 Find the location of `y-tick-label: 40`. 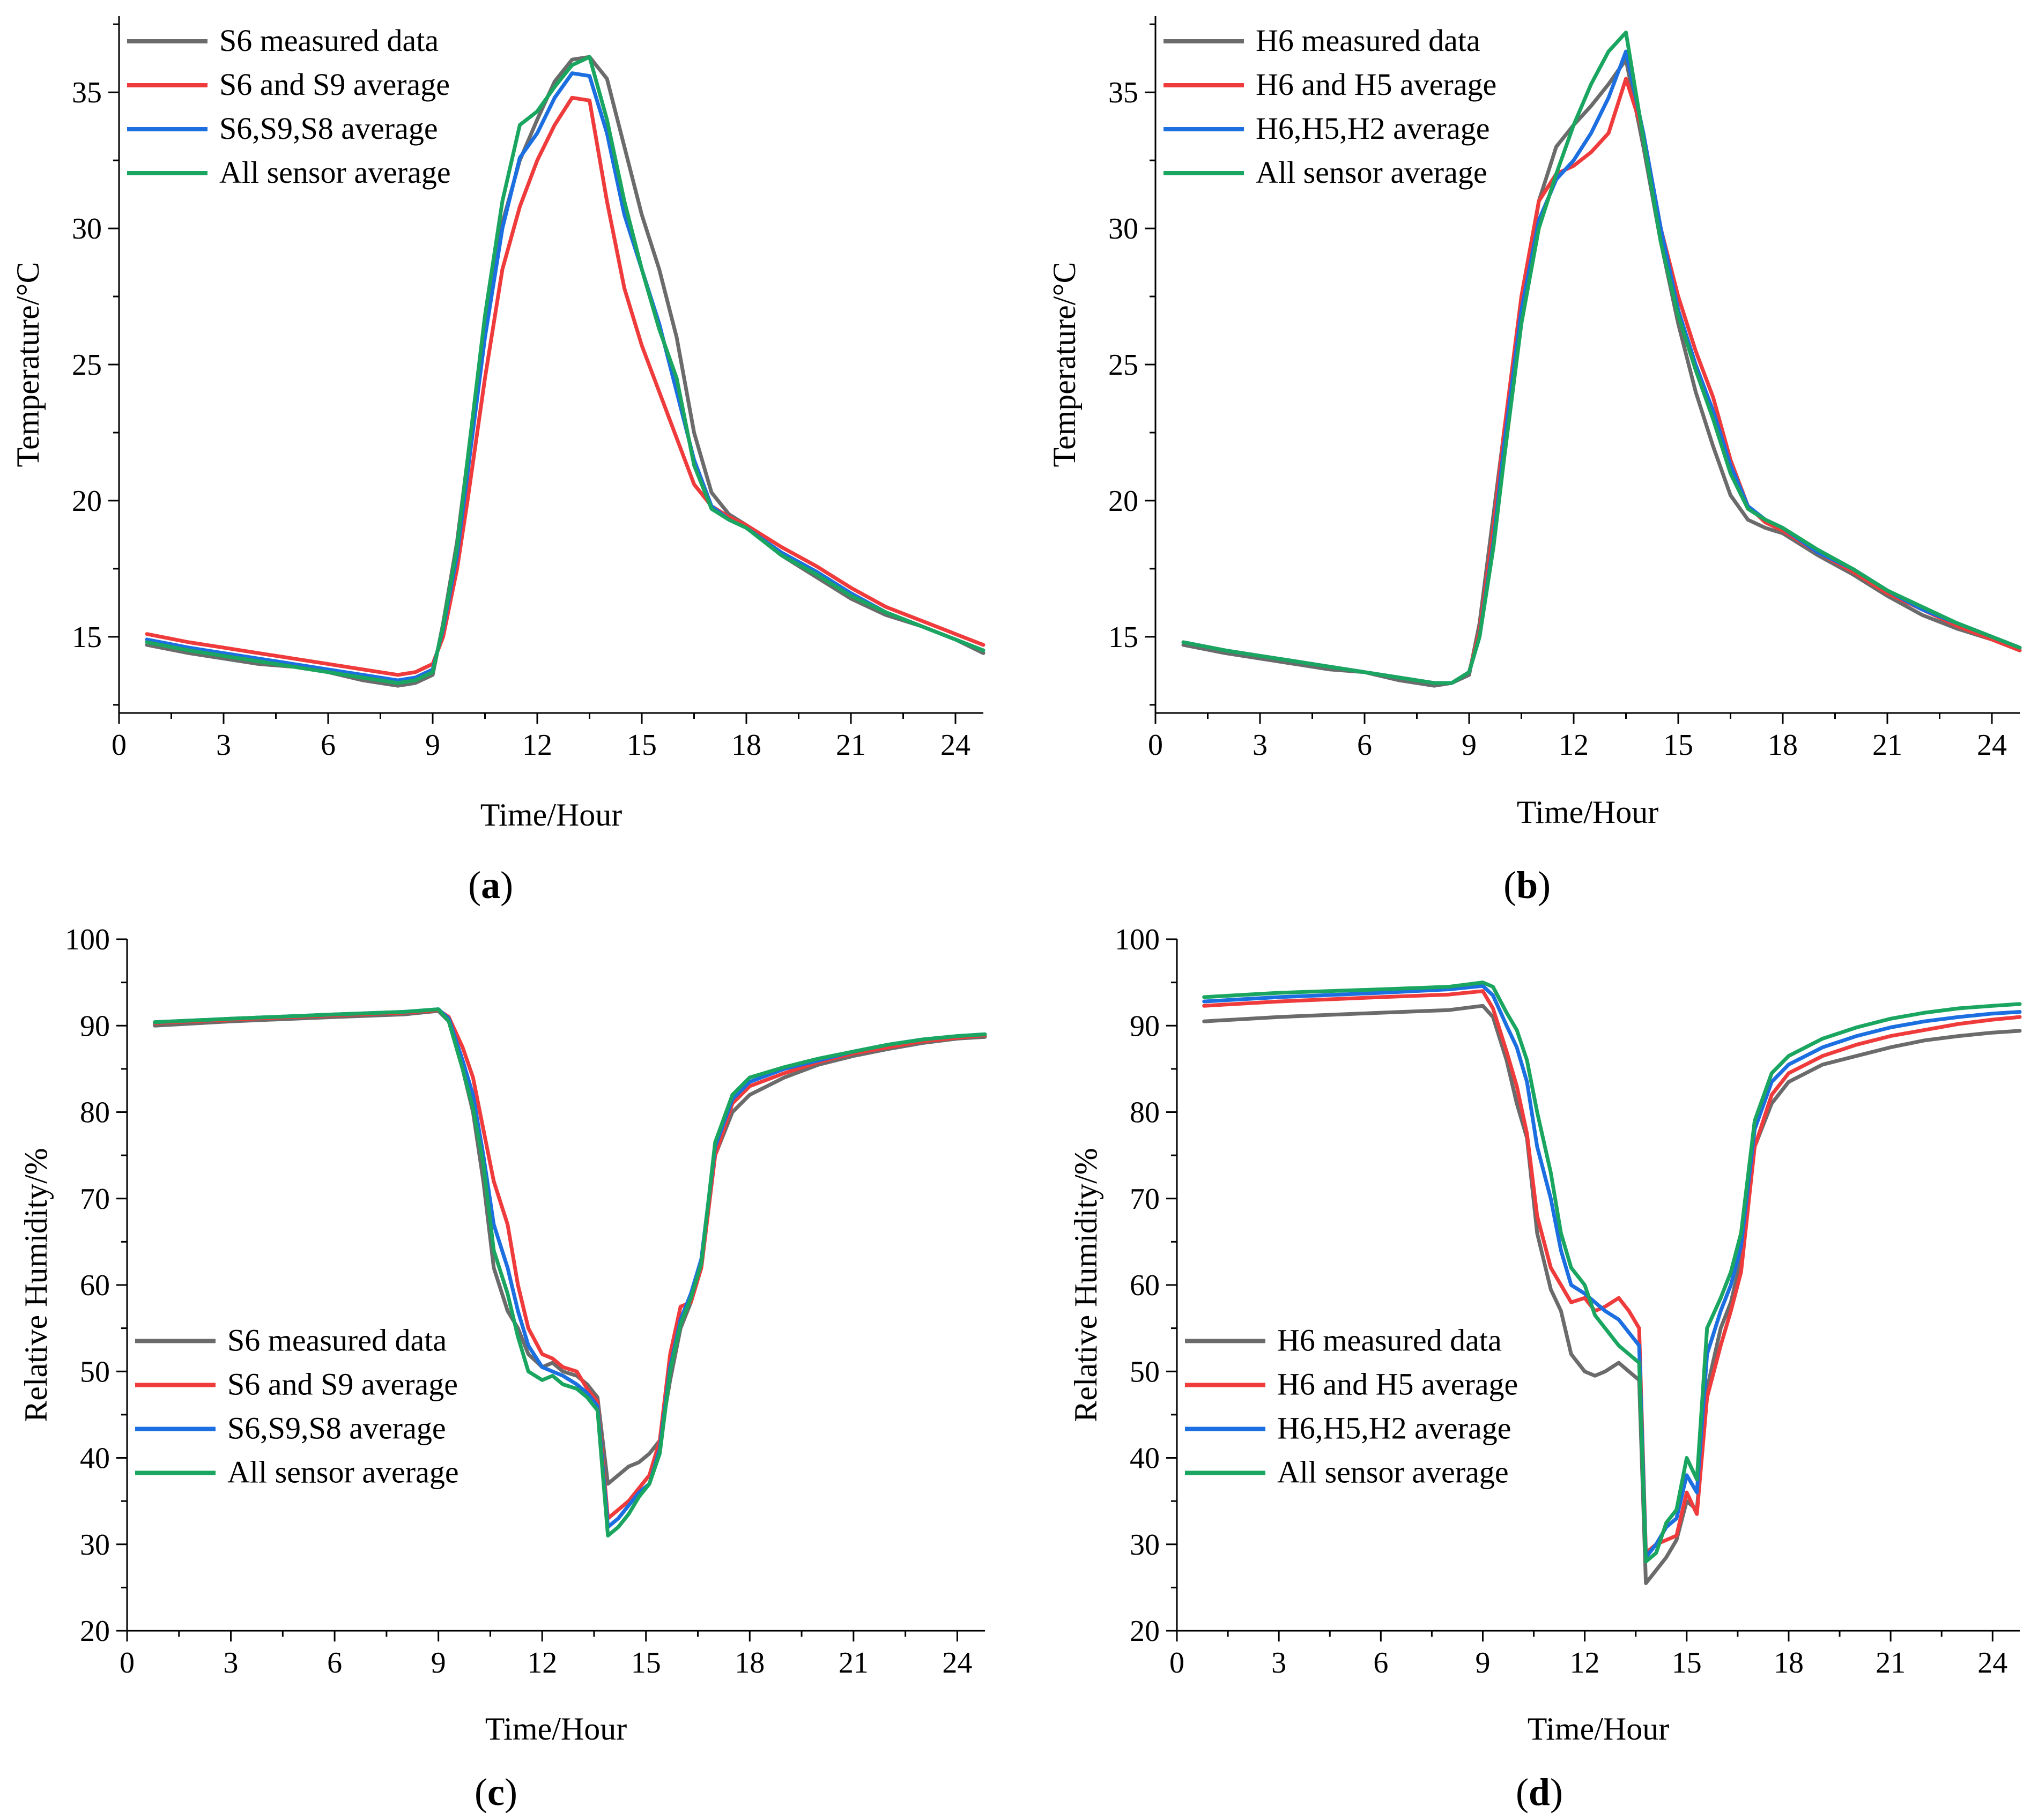

y-tick-label: 40 is located at coordinates (95, 1458).